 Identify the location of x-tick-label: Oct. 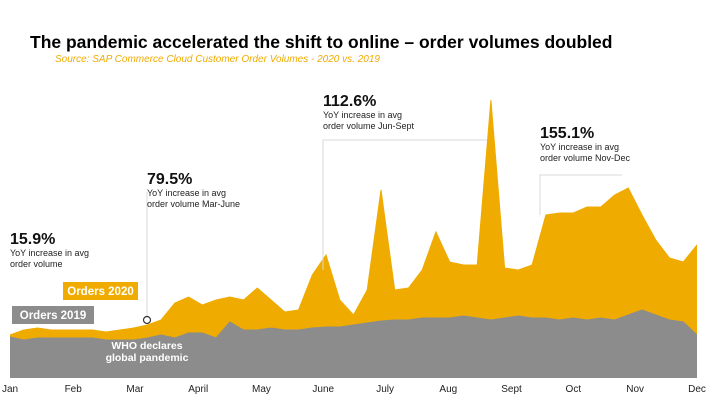
(574, 389).